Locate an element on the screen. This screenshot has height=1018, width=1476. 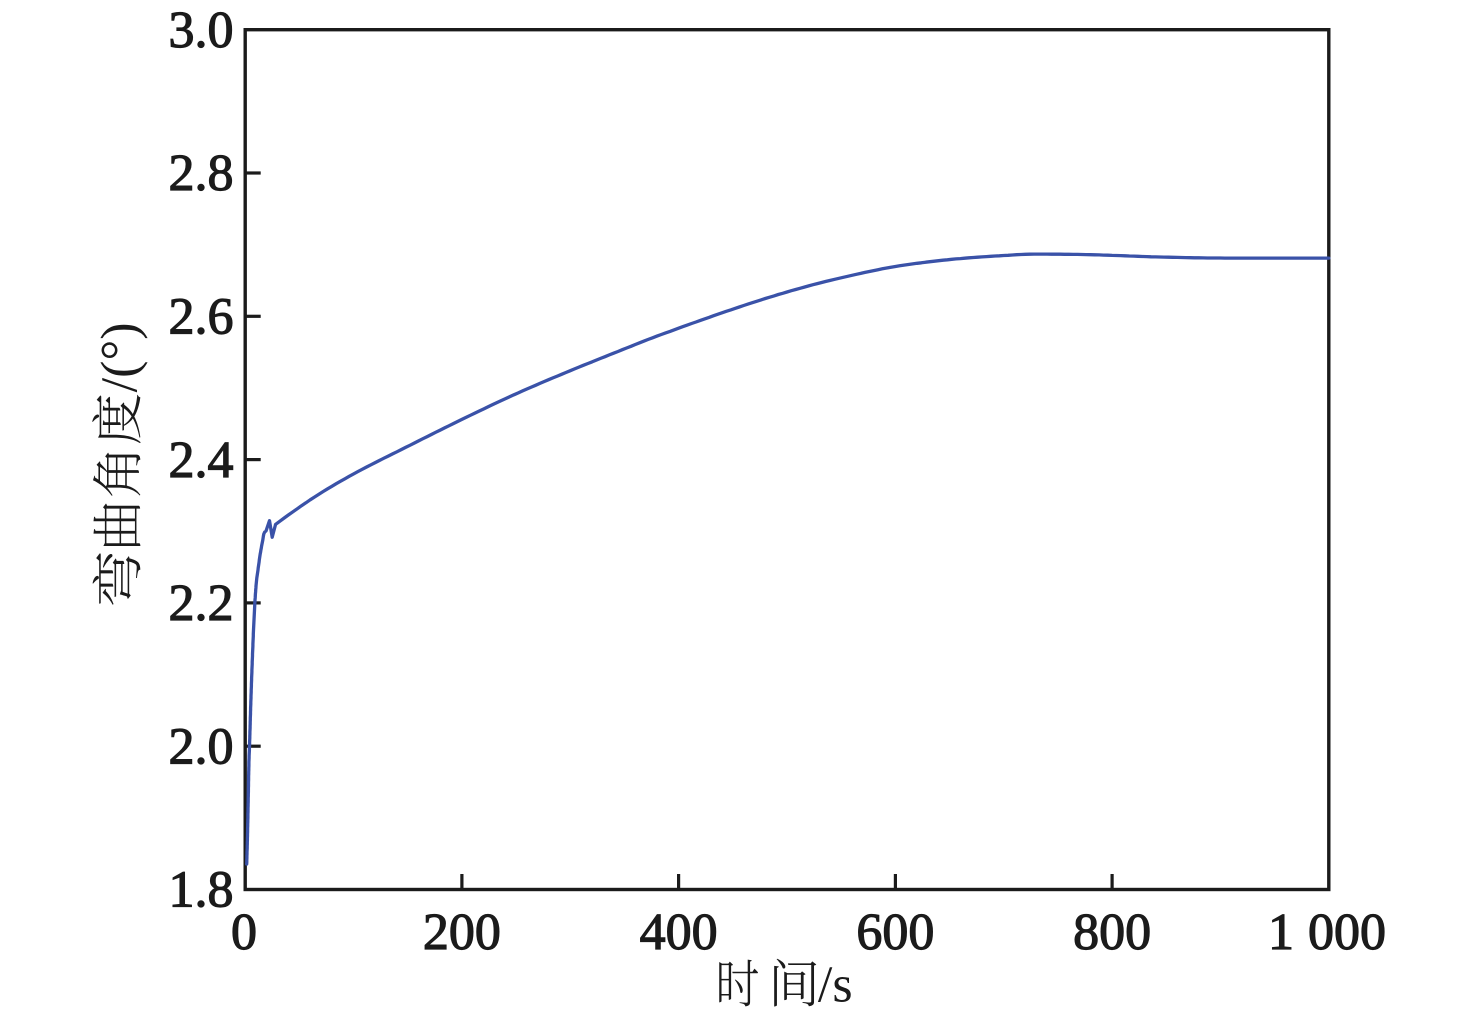
svg-text: 1.8 is located at coordinates (201, 890).